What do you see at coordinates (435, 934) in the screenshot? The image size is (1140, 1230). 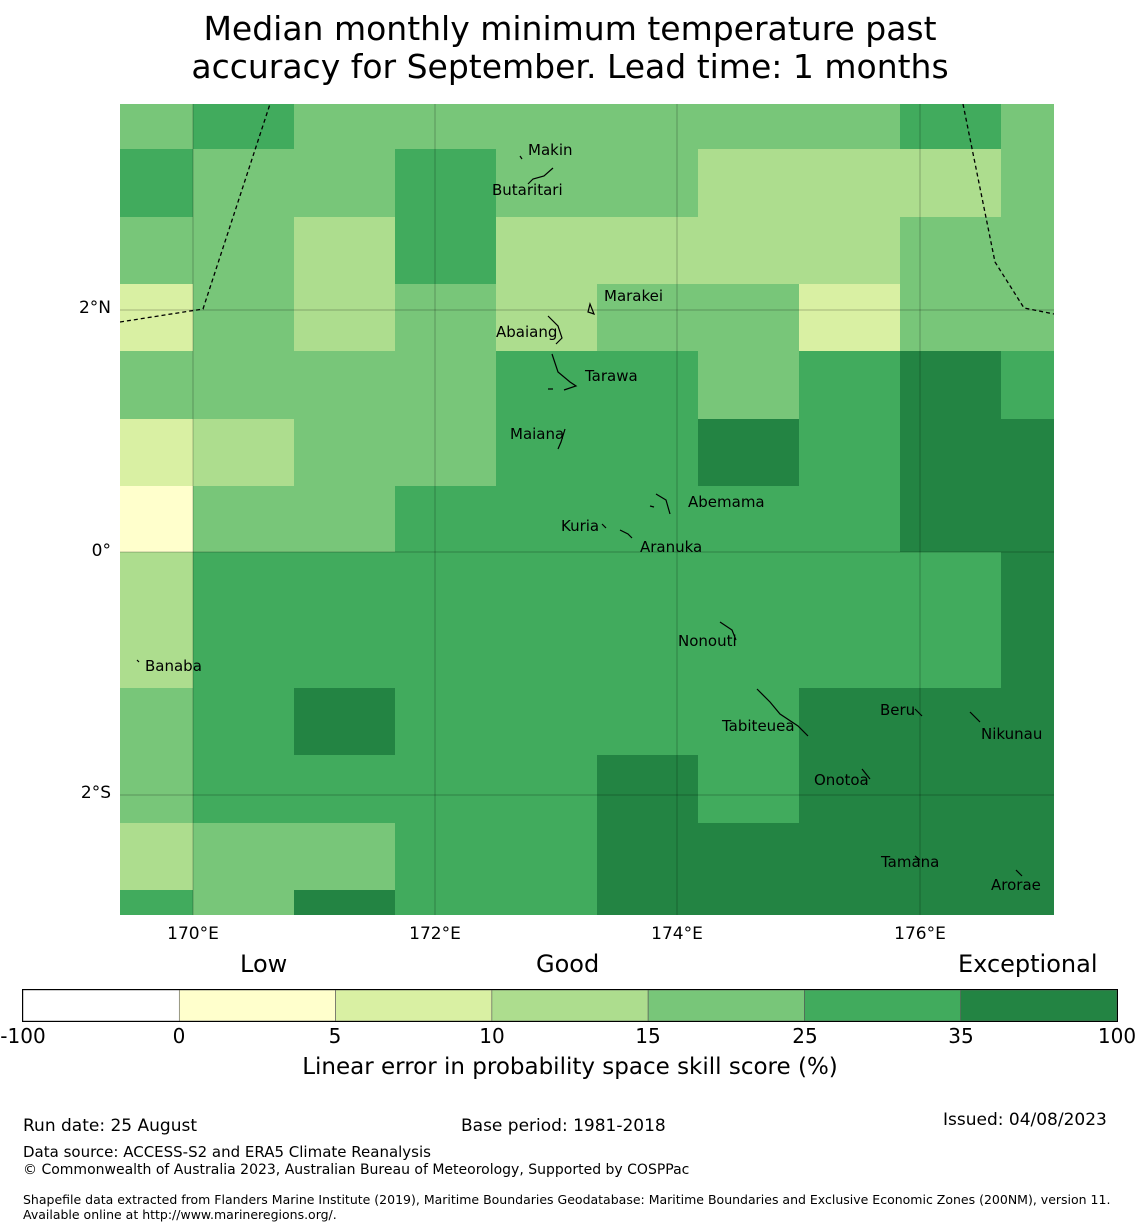 I see `lon-tick-172e: 172°E` at bounding box center [435, 934].